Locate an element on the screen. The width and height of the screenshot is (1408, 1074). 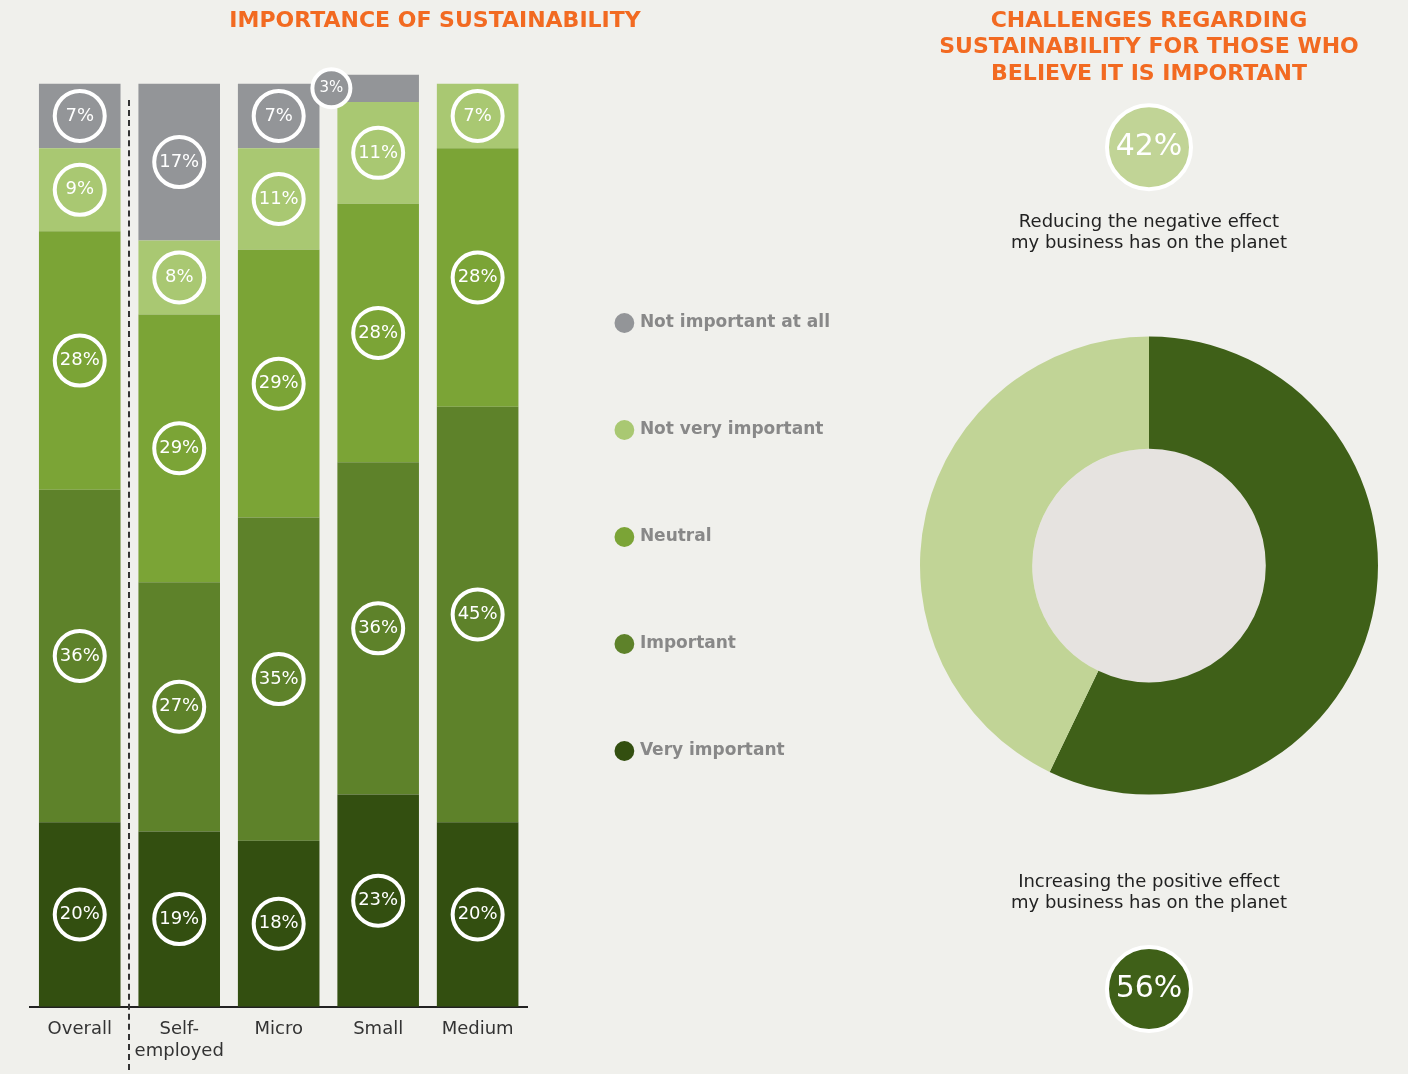
legend-label: Not very important is located at coordinates (731, 428).